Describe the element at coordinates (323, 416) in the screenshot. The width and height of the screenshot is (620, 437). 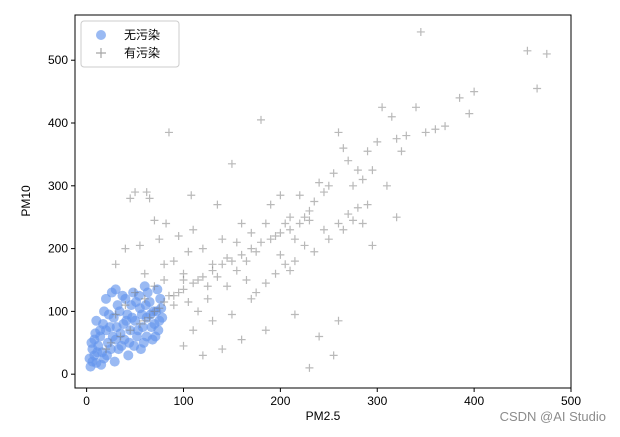
I see `x-axis-label: PM2.5` at that location.